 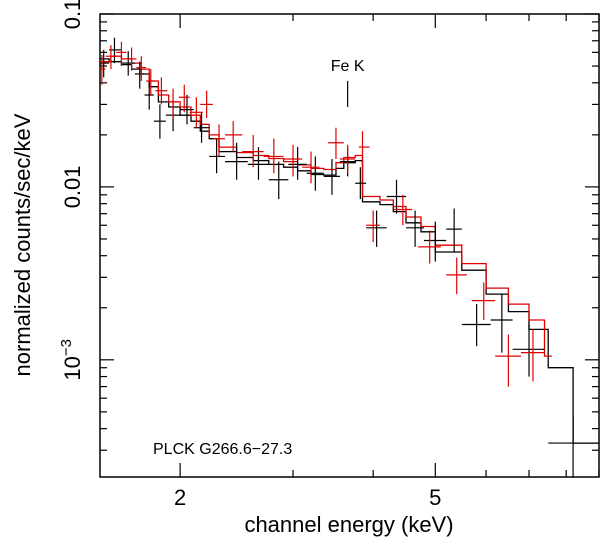 I want to click on x-tick-label: 5, so click(x=435, y=497).